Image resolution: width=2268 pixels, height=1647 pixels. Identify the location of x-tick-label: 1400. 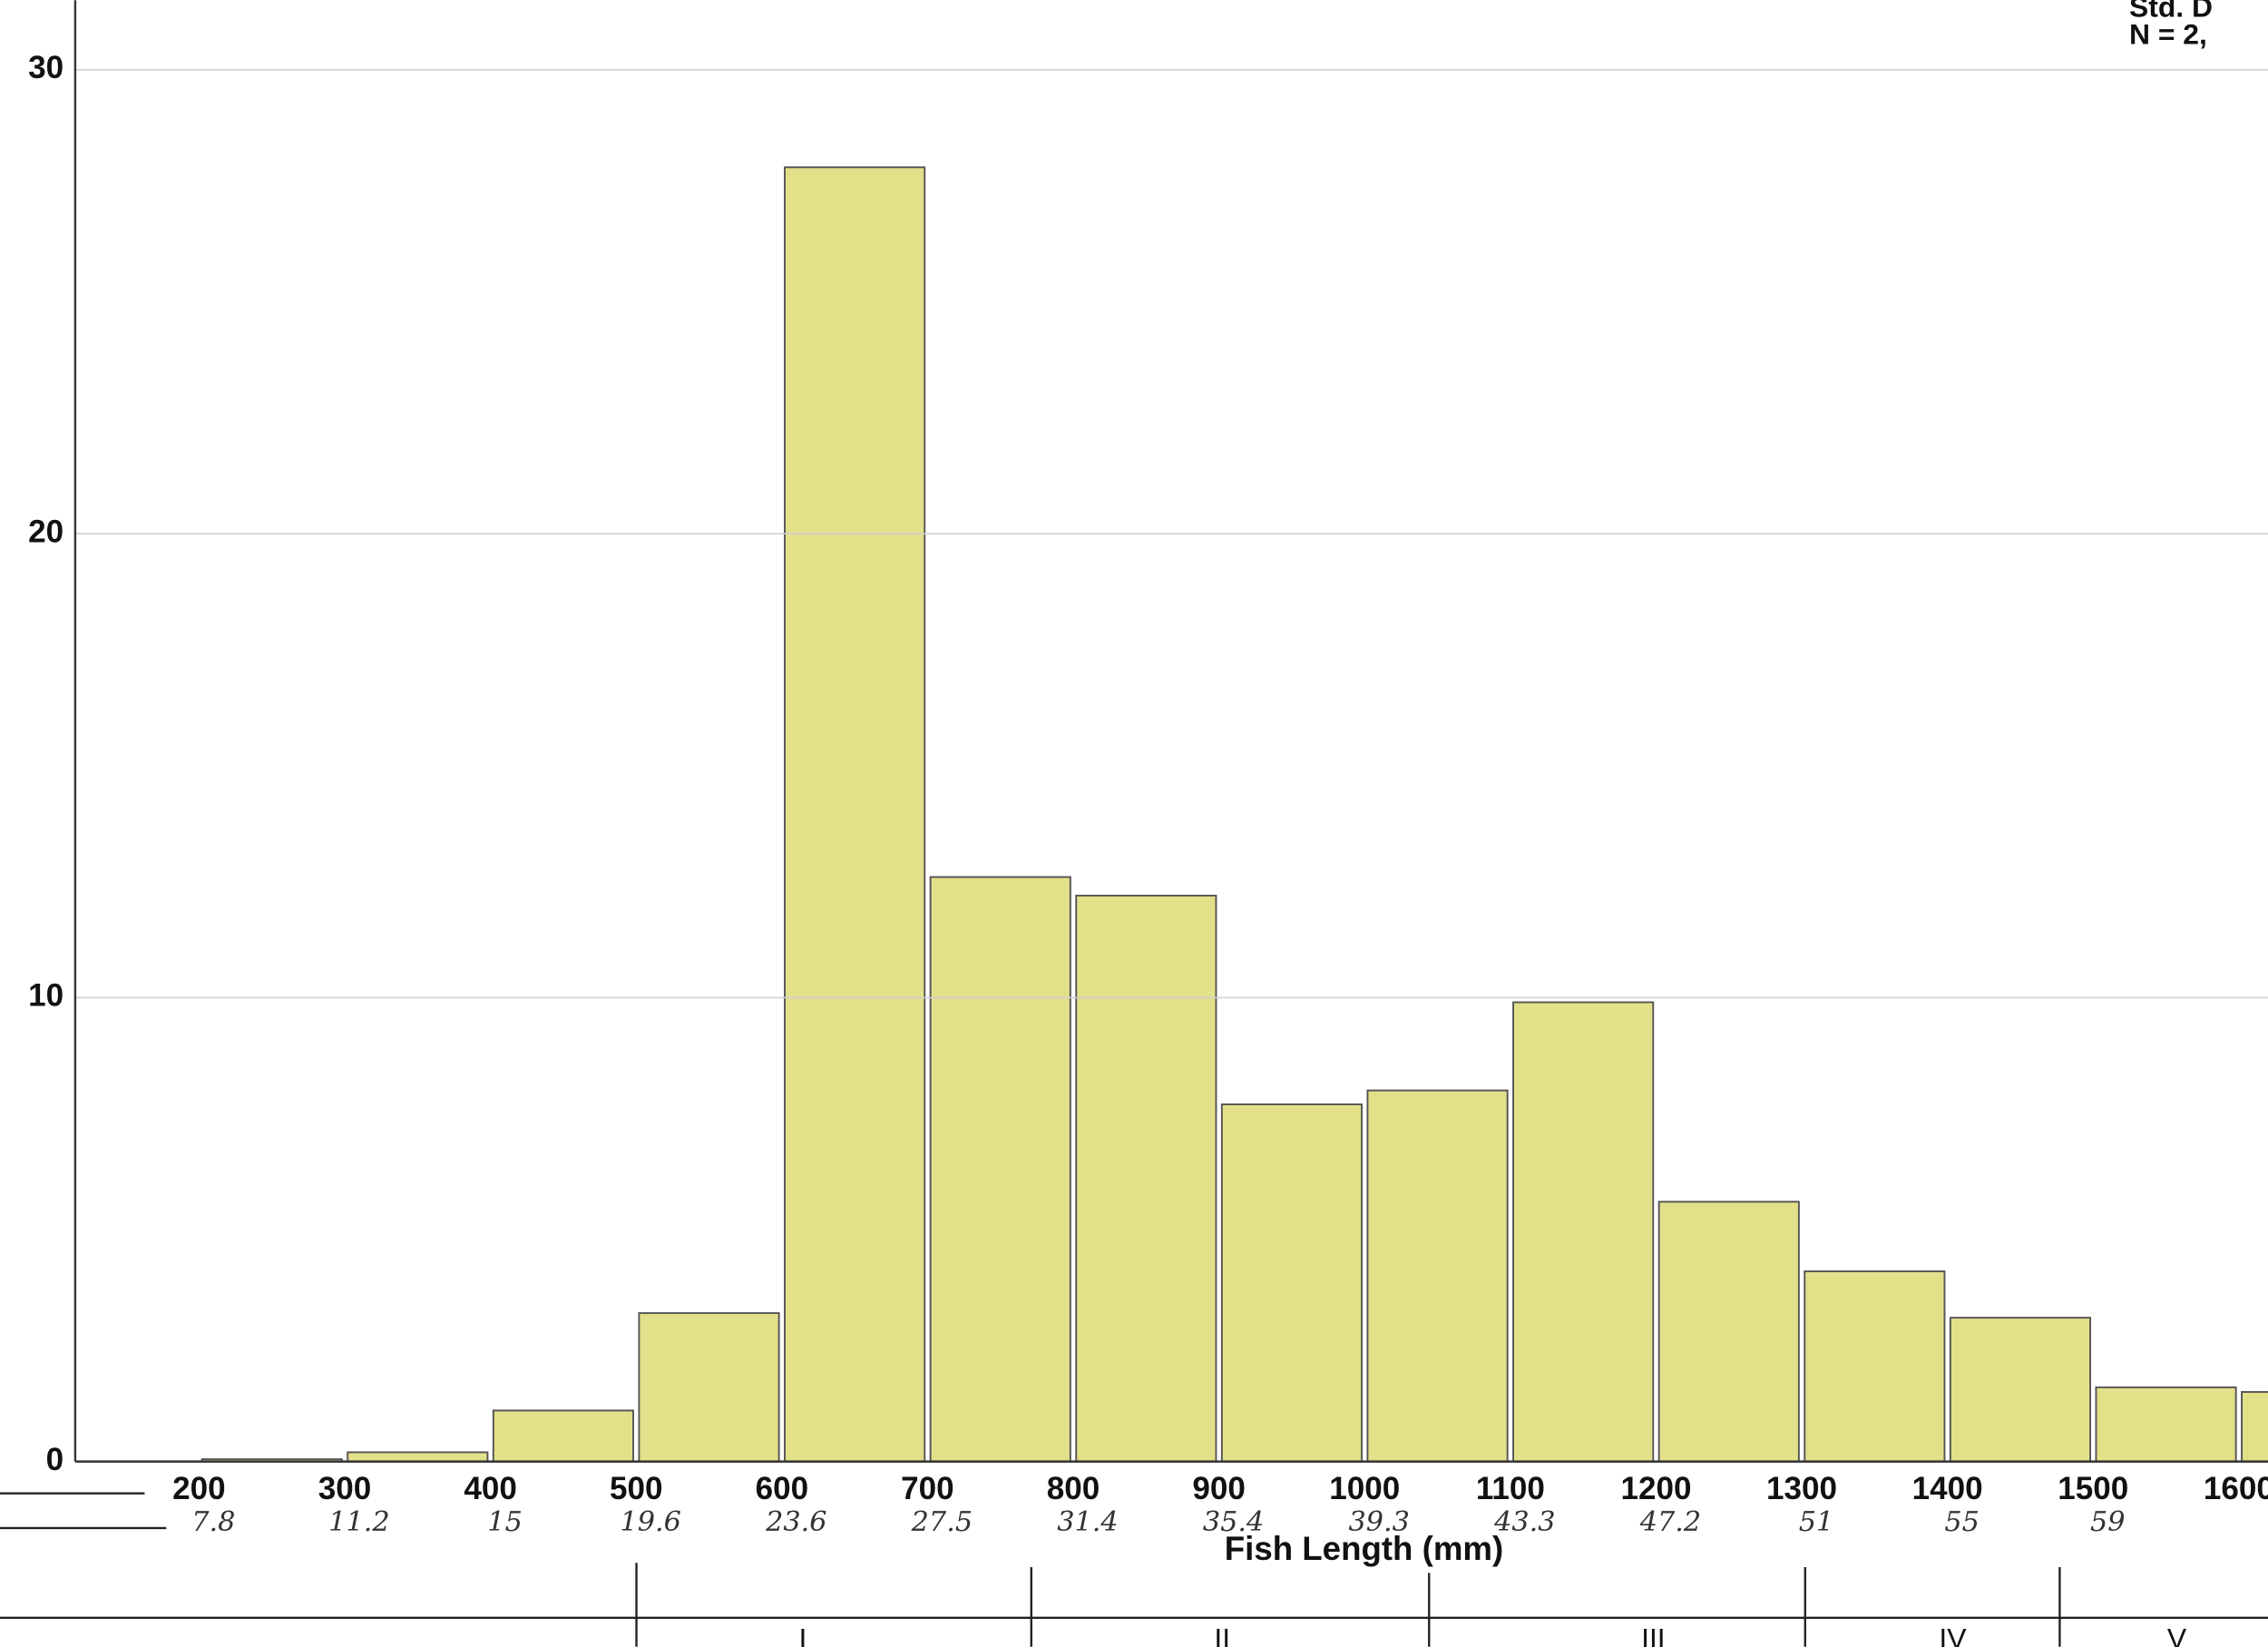
(1948, 1488).